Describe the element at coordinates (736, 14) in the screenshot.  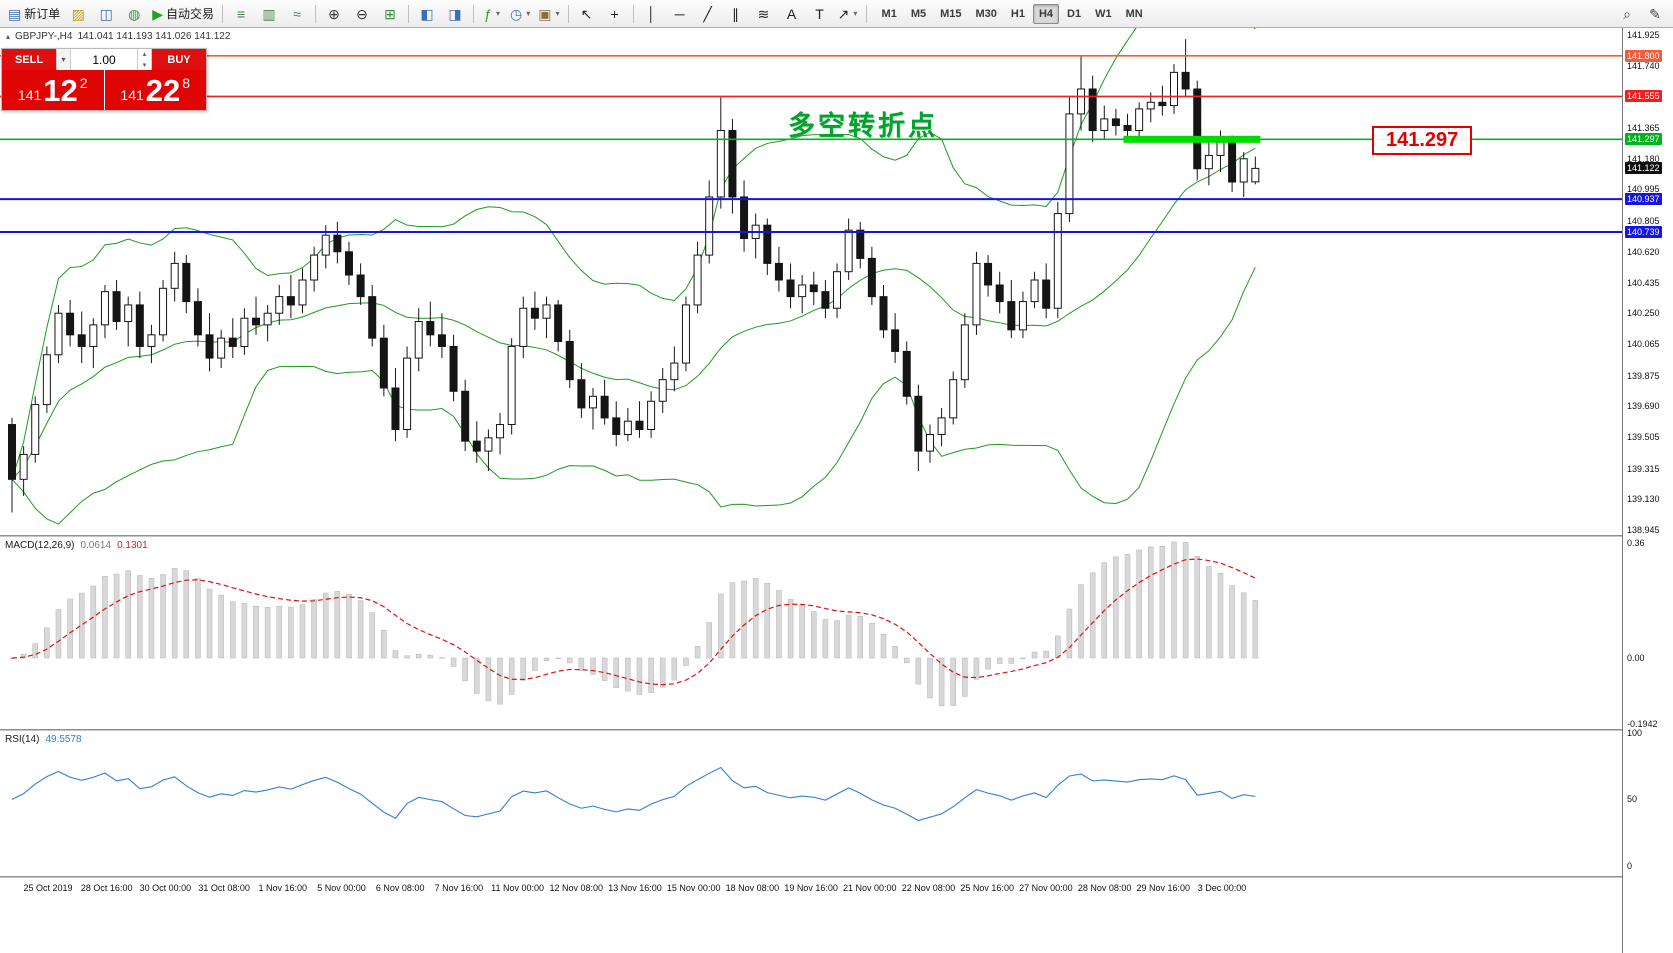
I see `channel-button: ∥` at that location.